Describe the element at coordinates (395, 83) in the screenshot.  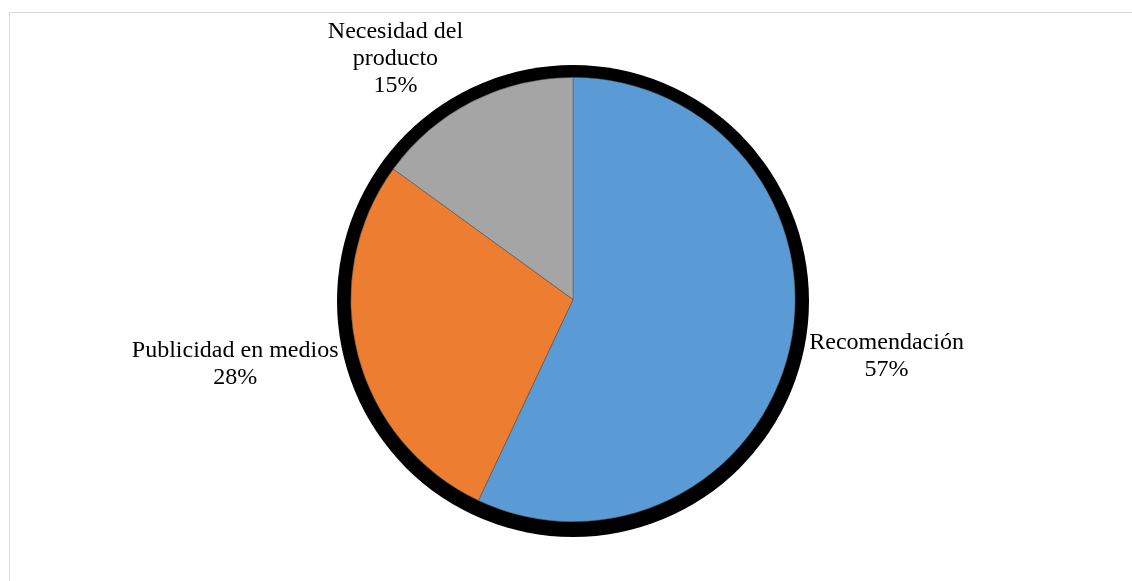
I see `data-label: 15%` at that location.